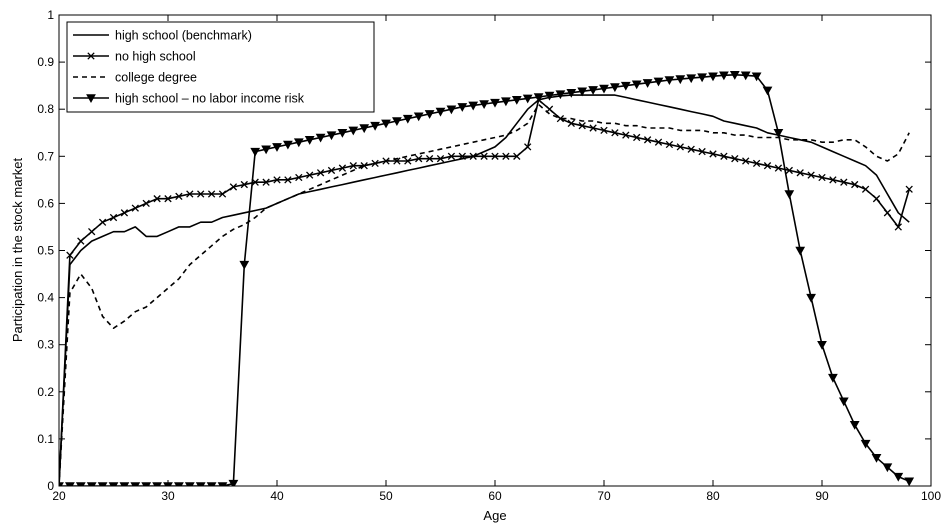 Image resolution: width=944 pixels, height=525 pixels. Describe the element at coordinates (494, 515) in the screenshot. I see `x-axis-label: Age` at that location.